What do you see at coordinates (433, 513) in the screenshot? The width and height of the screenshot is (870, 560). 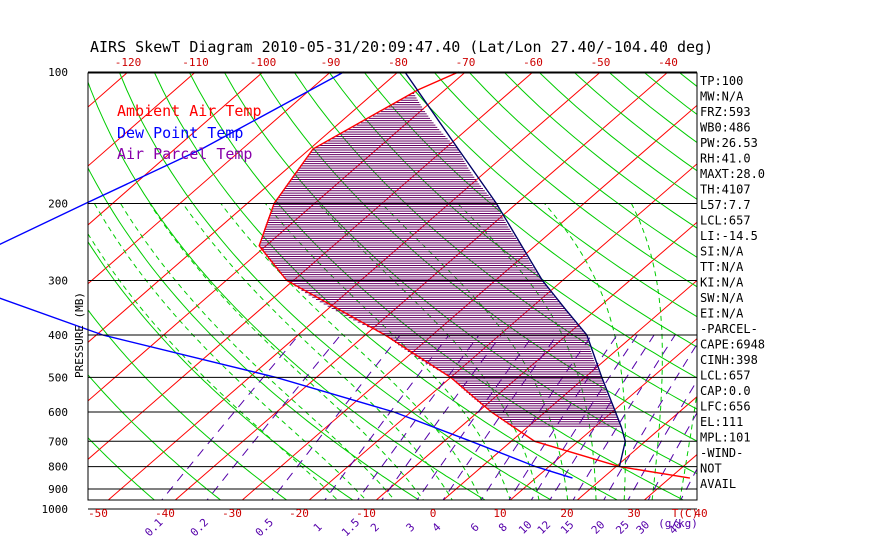 I see `bottom-temp-tick-label: 0` at bounding box center [433, 513].